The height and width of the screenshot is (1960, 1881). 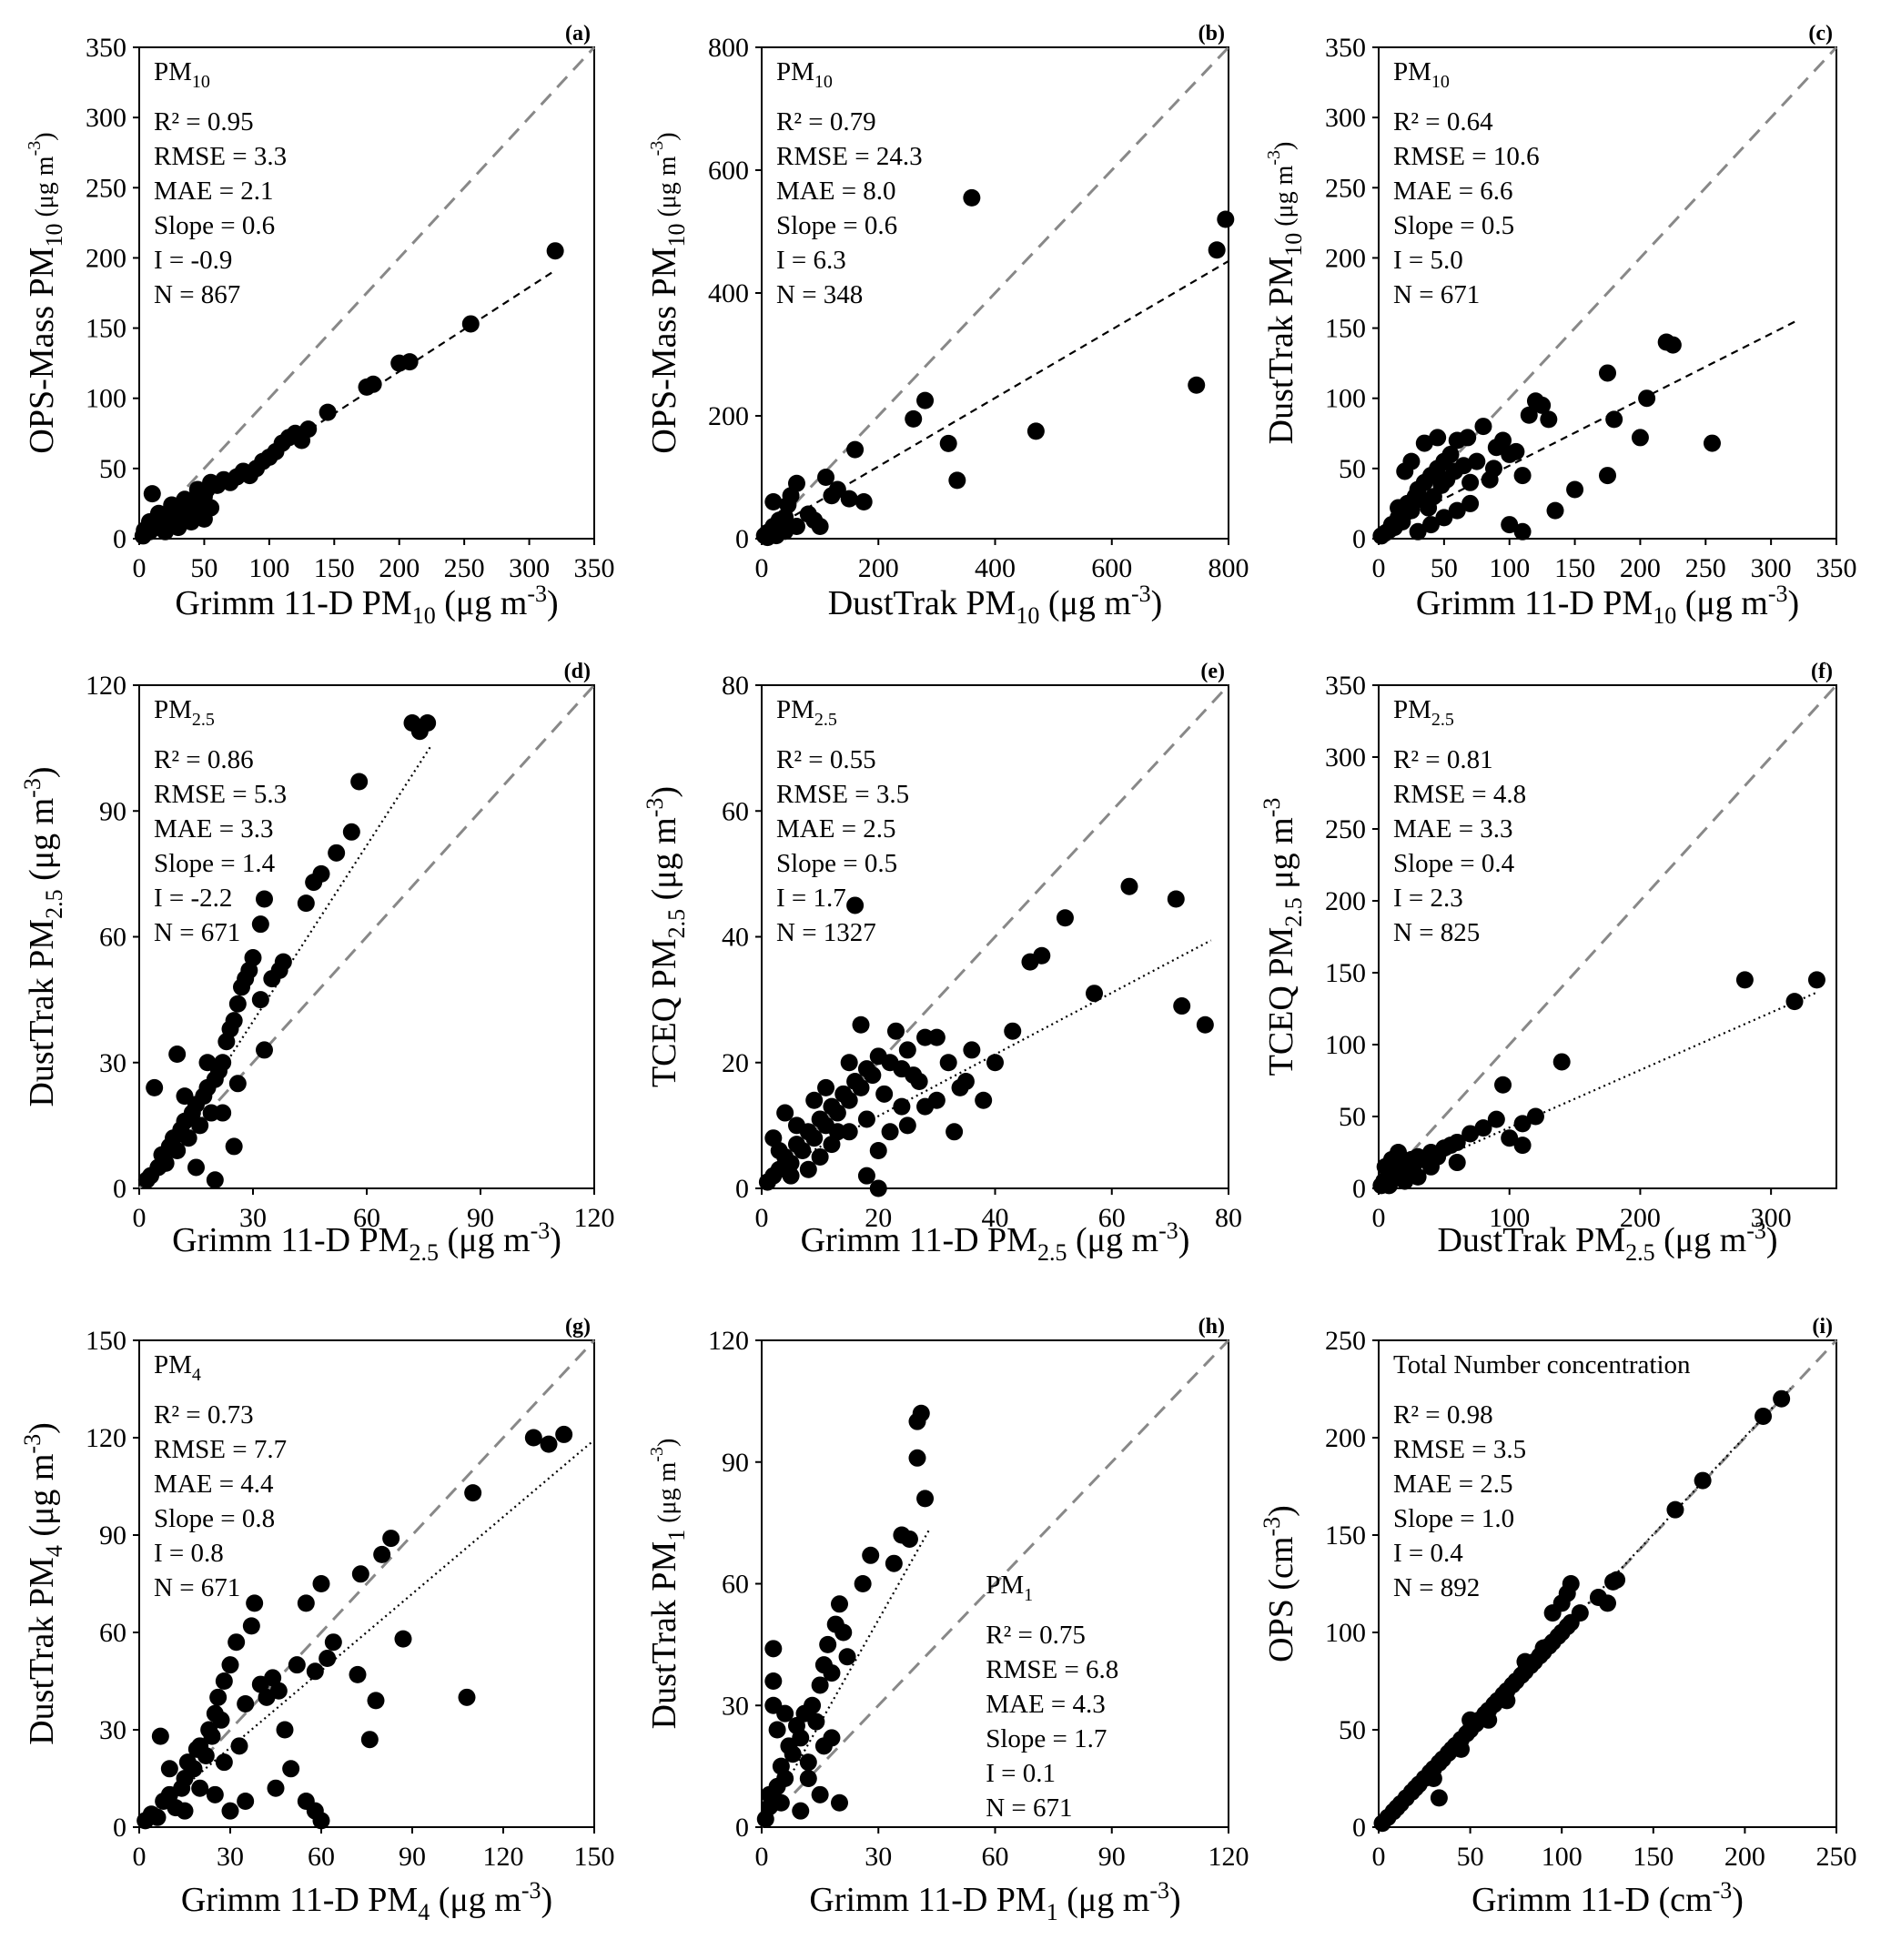 I want to click on x-tick-label: 200, so click(x=399, y=568).